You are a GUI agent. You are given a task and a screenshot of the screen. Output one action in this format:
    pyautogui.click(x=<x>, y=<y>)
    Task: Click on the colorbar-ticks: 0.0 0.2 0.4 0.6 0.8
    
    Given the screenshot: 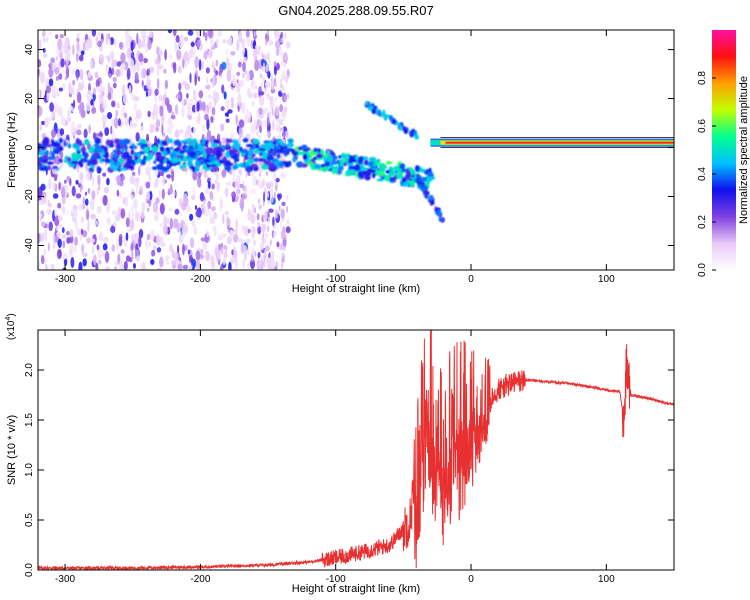 What is the action you would take?
    pyautogui.click(x=706, y=174)
    